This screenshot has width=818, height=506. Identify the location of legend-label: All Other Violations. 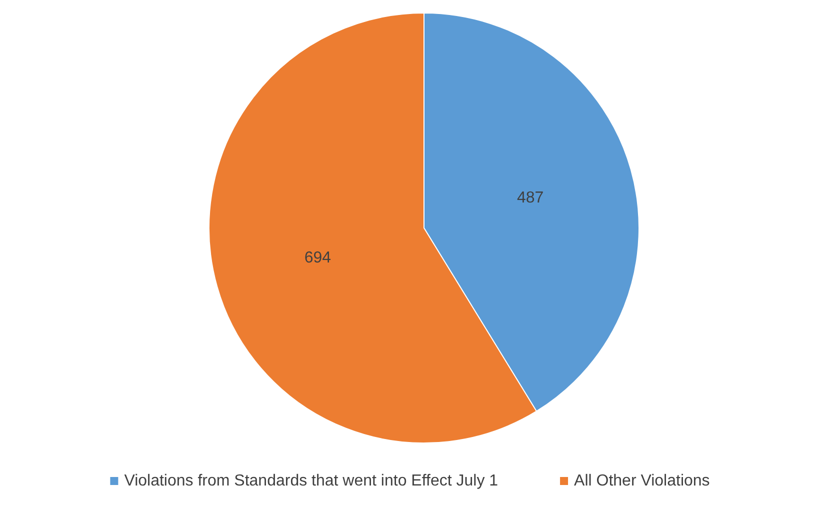
(642, 481).